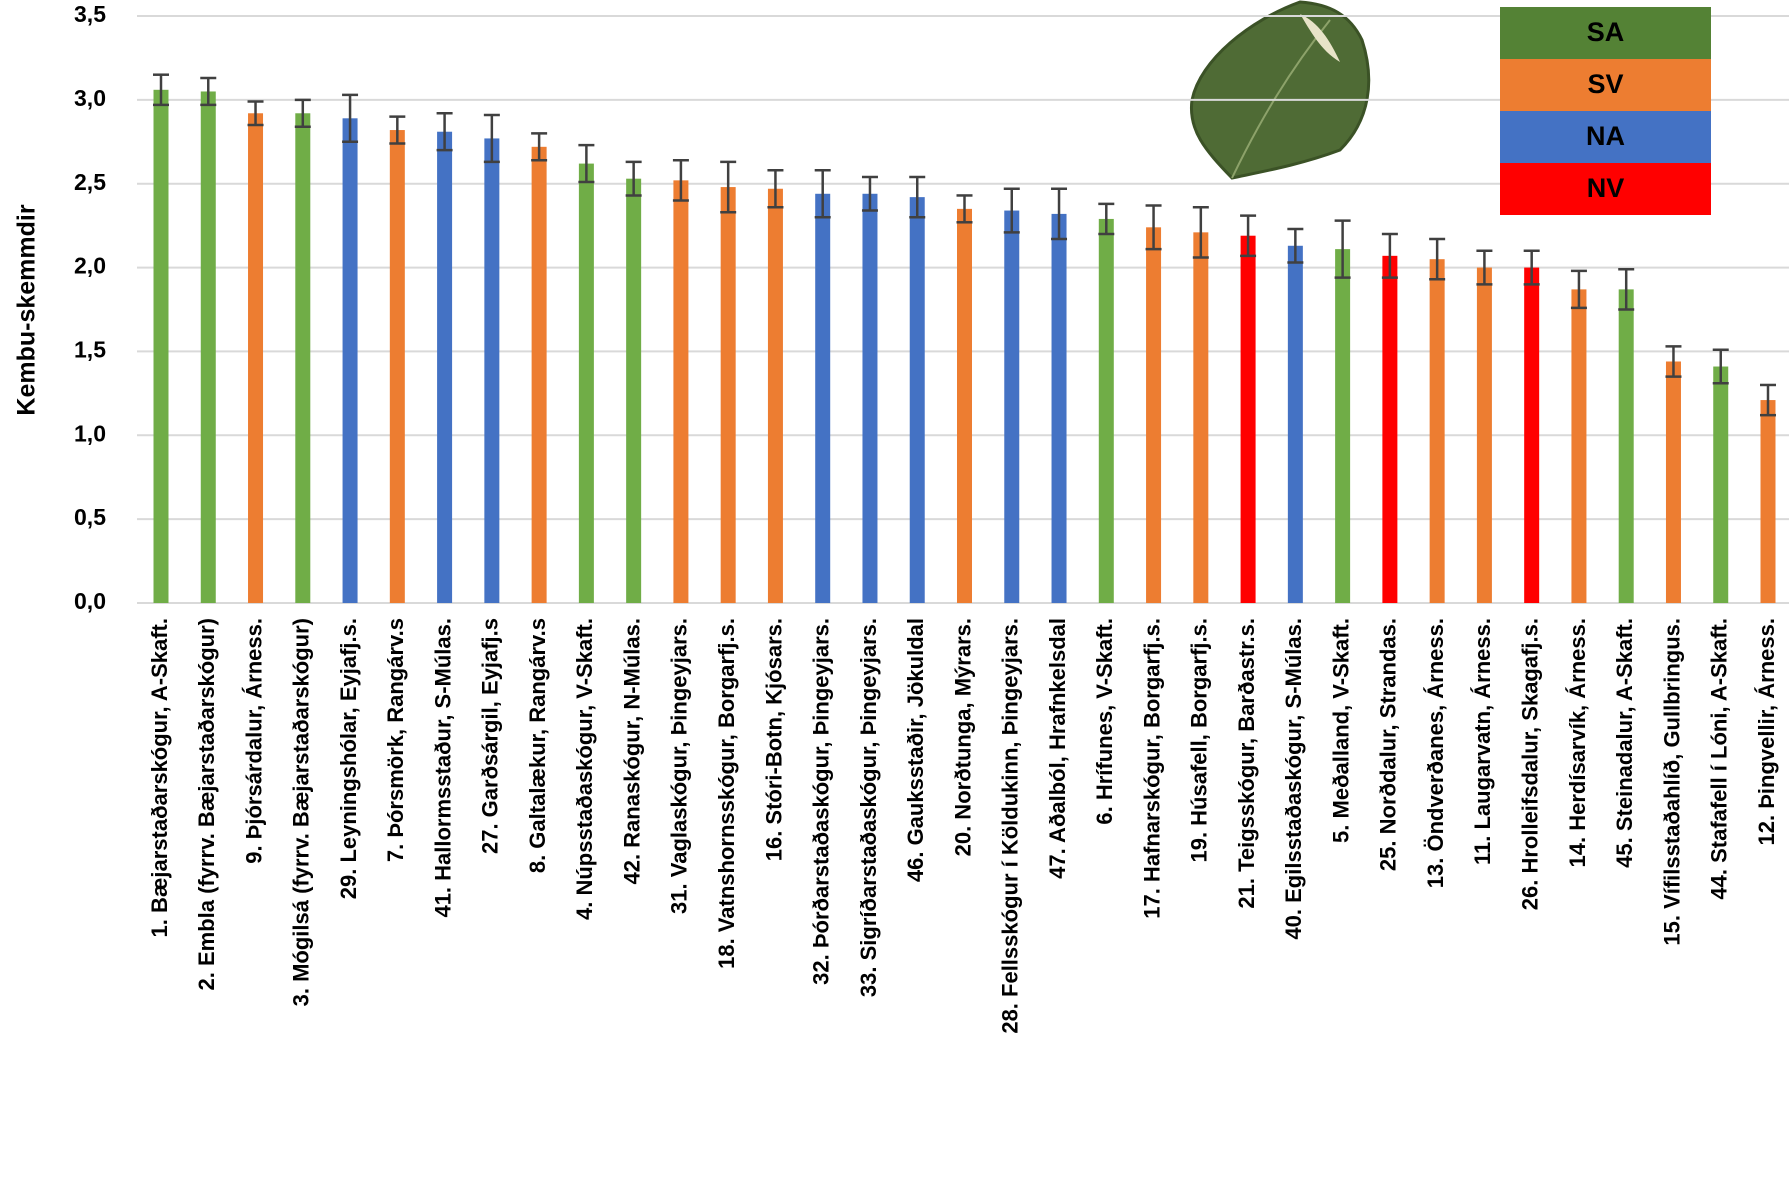  Describe the element at coordinates (537, 745) in the screenshot. I see `x-tick-label: 8. Galtalækur, Rangárv.s` at that location.